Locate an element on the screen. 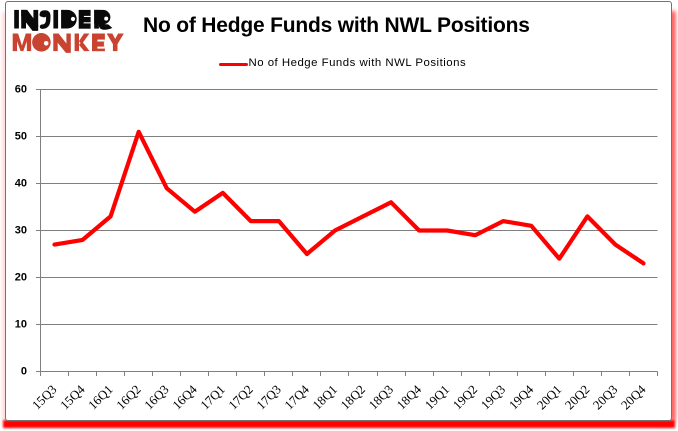 The image size is (678, 431). svg-text: 18Q2 is located at coordinates (353, 397).